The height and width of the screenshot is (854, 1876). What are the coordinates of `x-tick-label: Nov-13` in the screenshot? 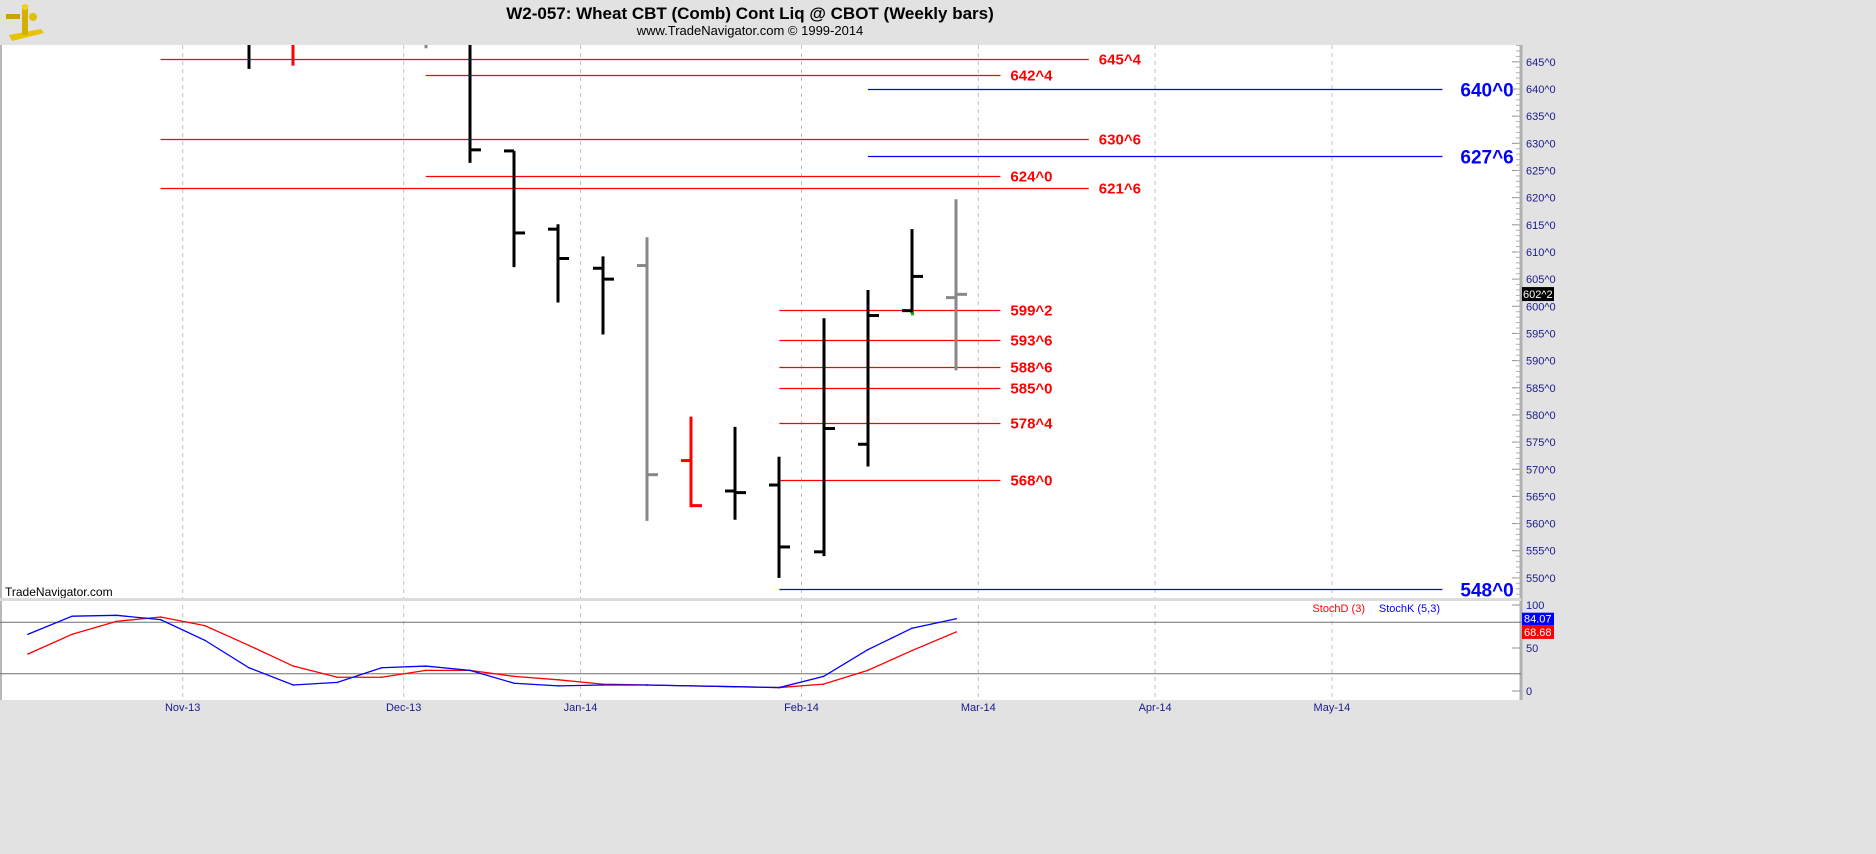 It's located at (182, 708).